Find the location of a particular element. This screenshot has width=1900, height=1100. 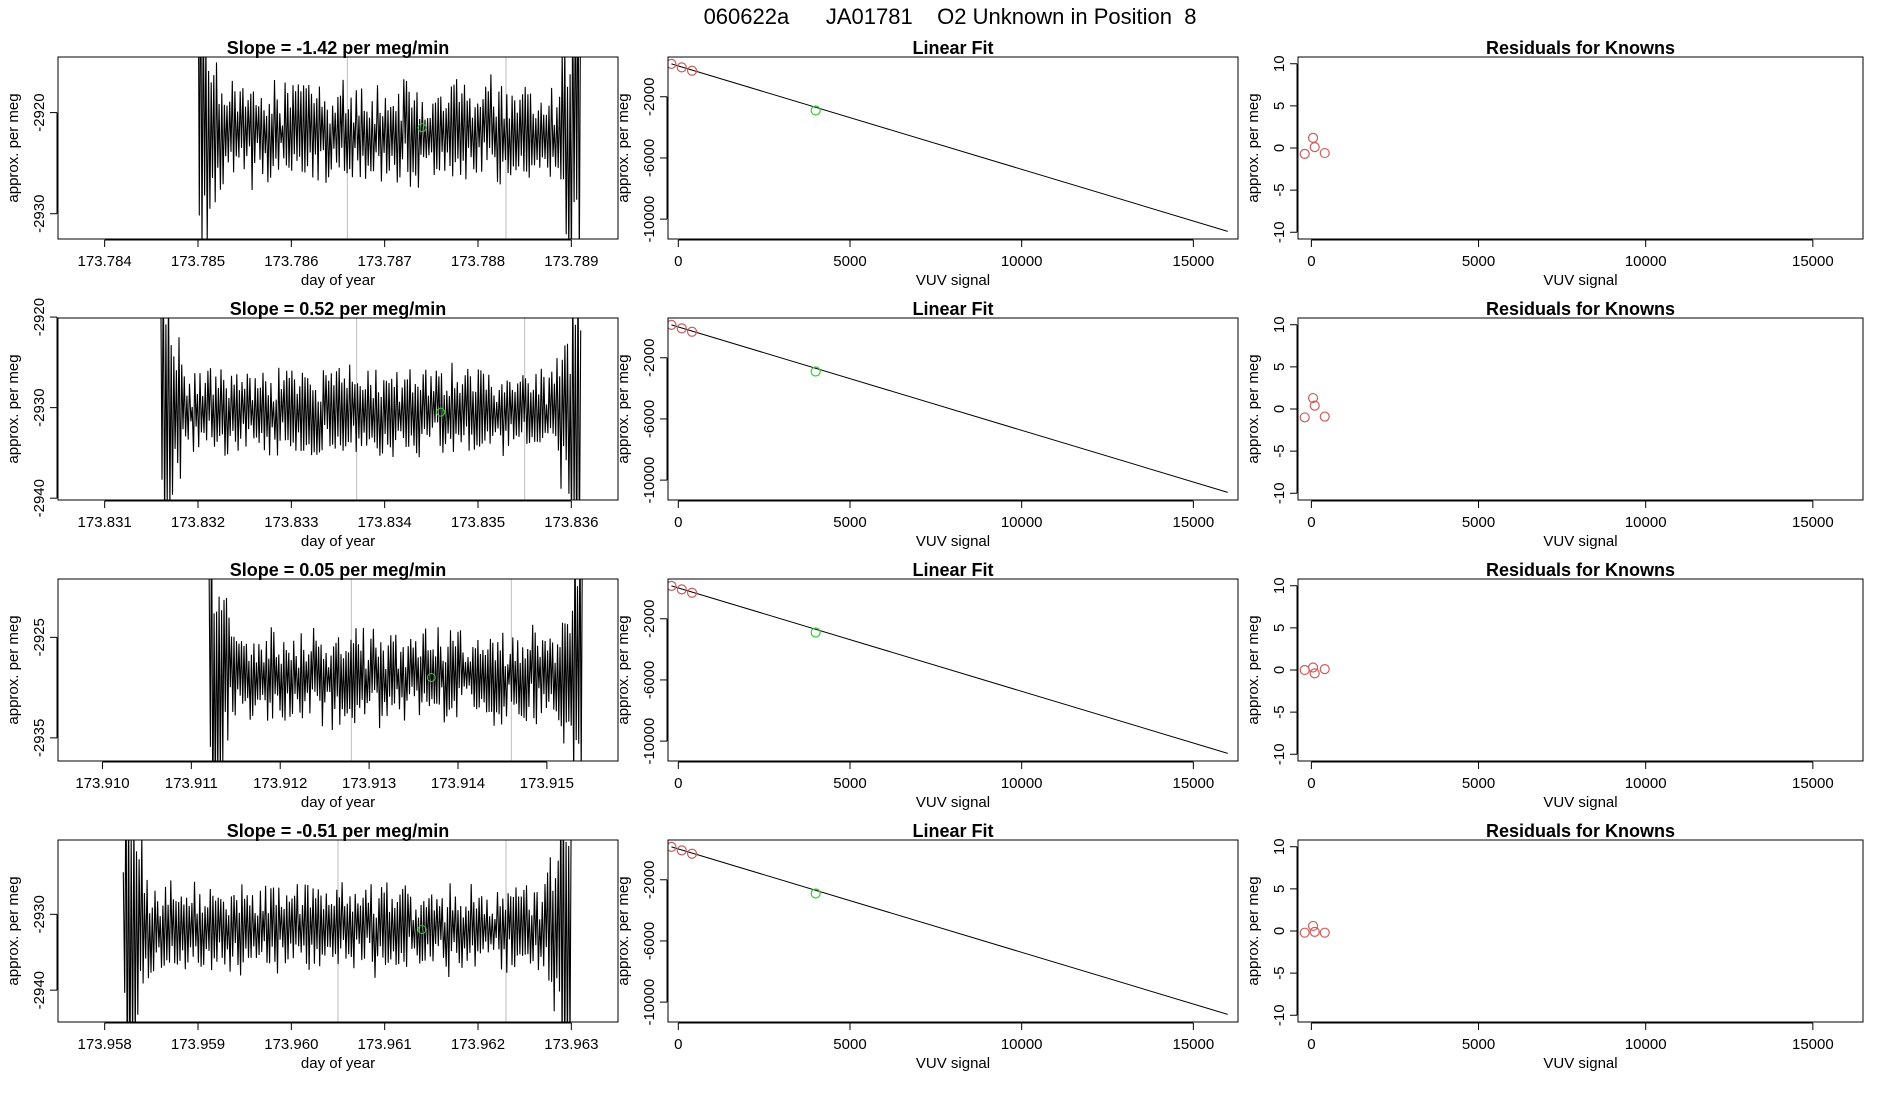

y-tick-label: 0 is located at coordinates (1279, 931).